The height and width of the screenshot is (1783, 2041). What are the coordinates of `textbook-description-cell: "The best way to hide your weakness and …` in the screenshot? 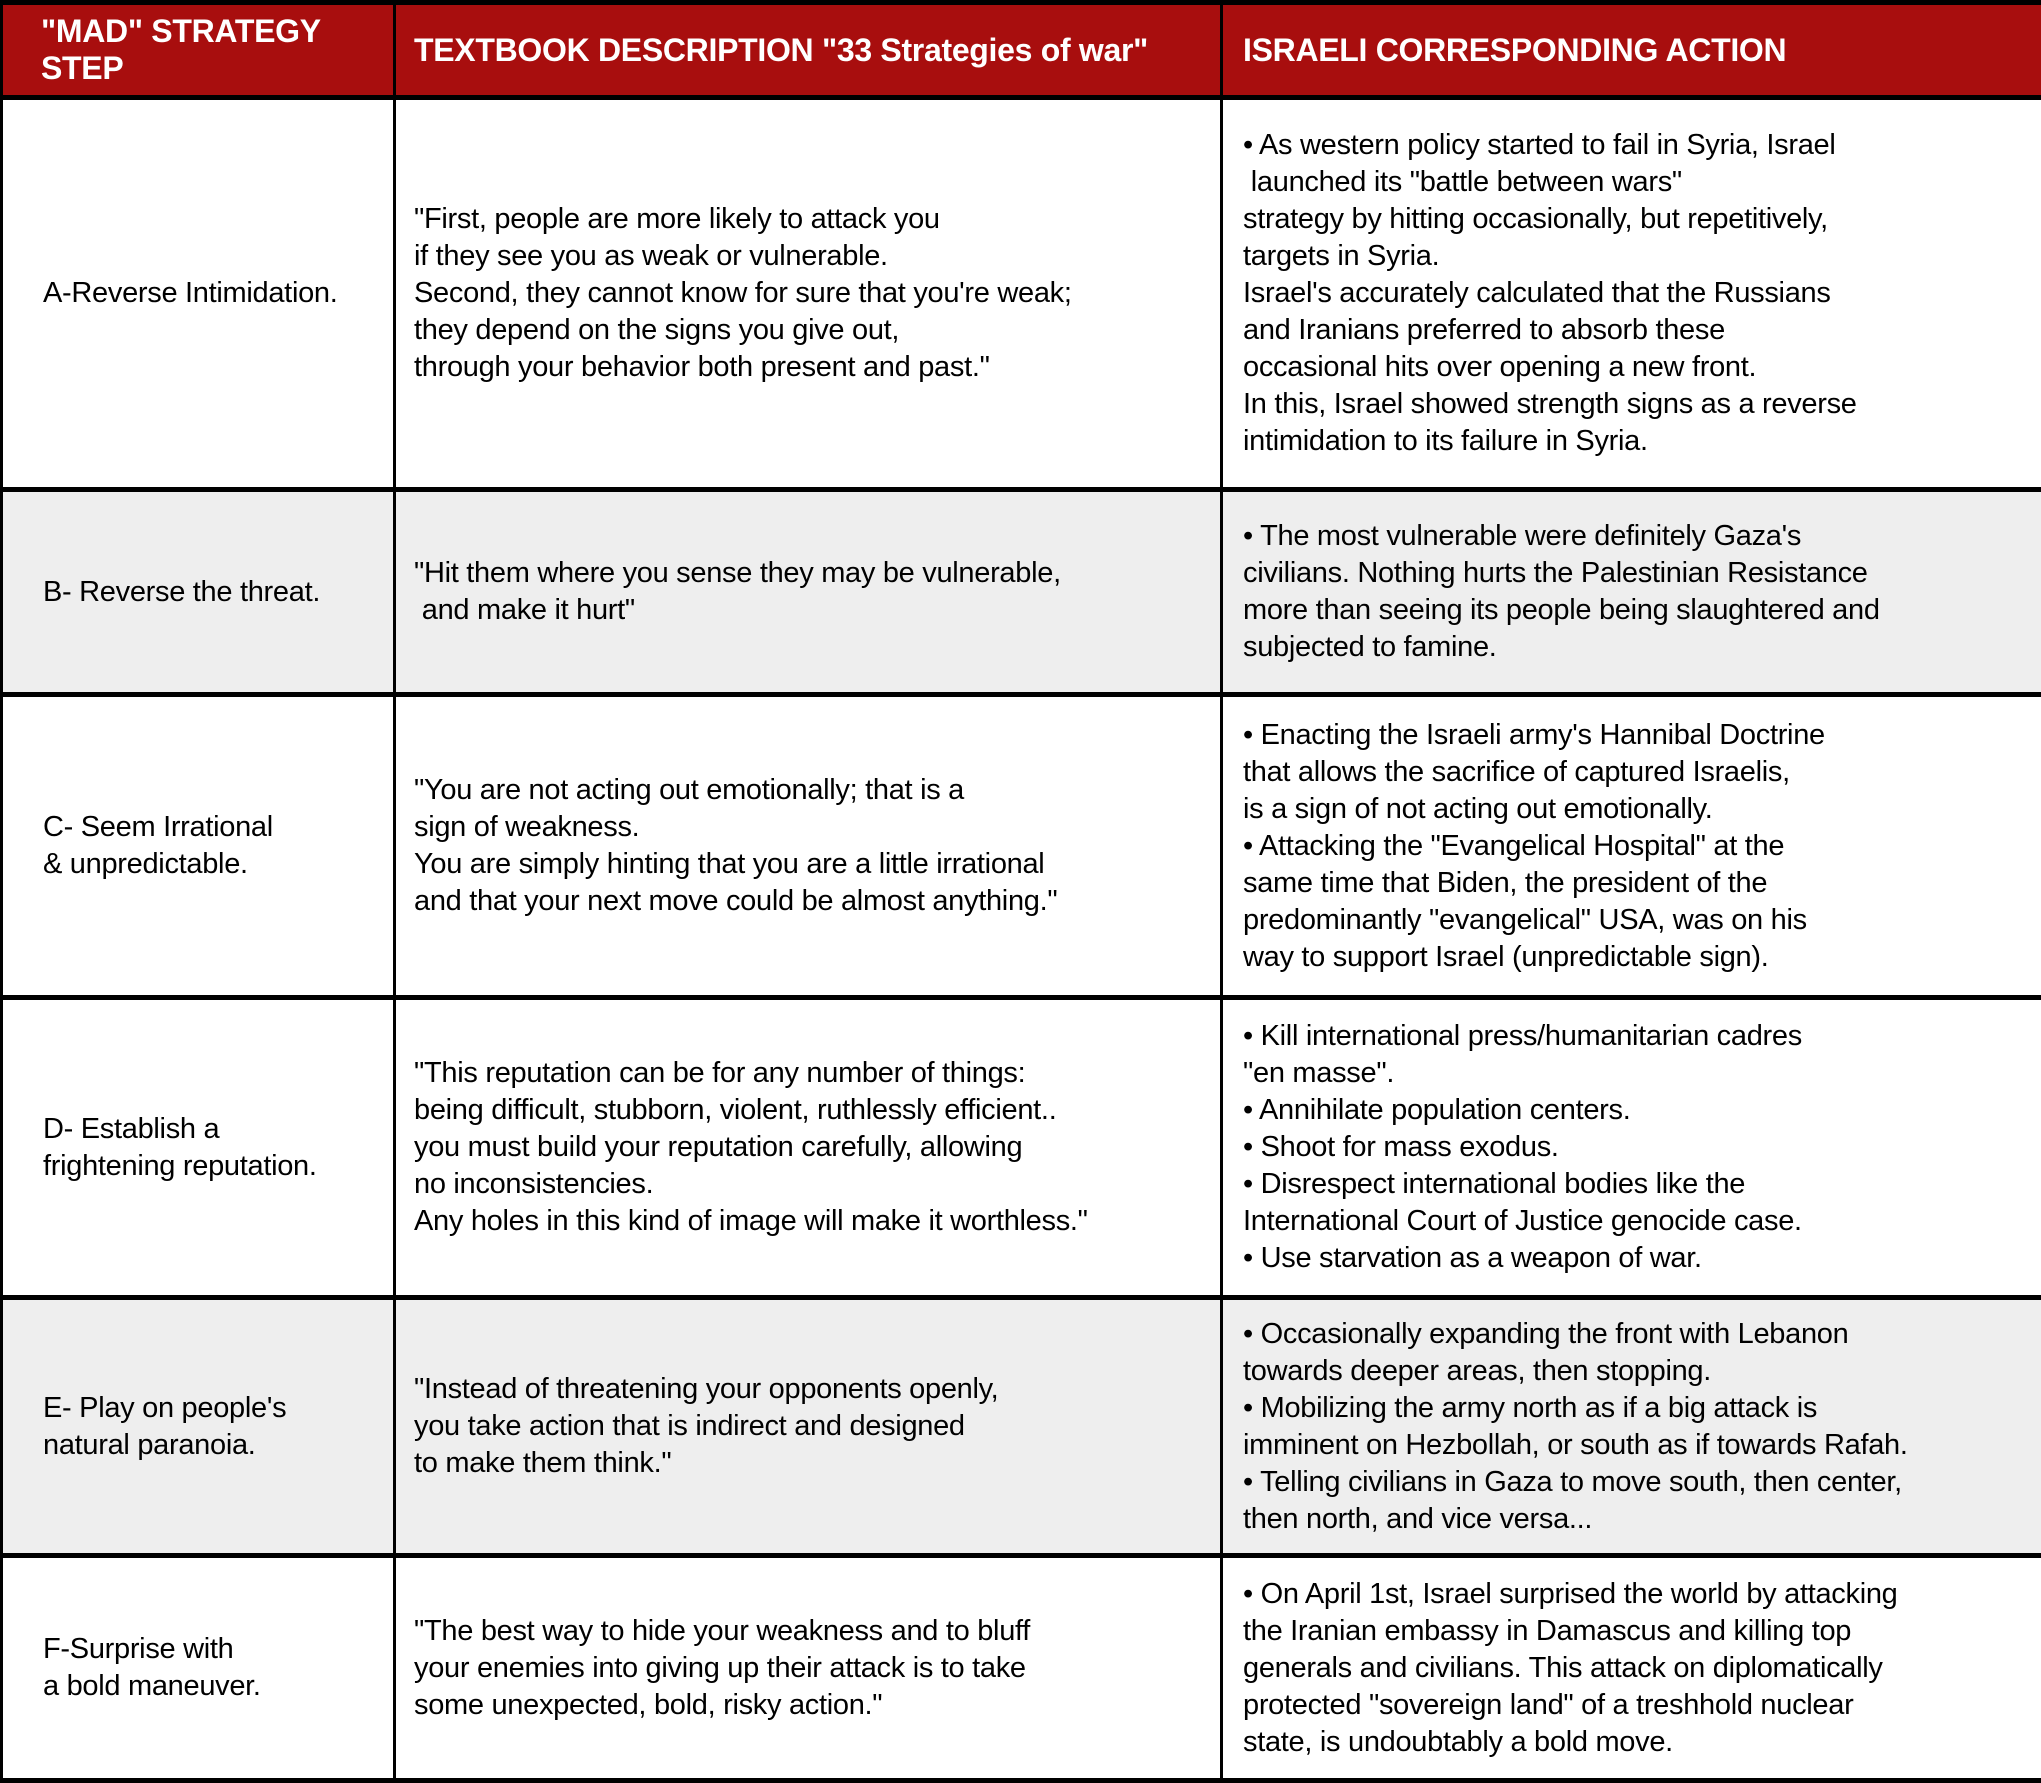 It's located at (808, 1668).